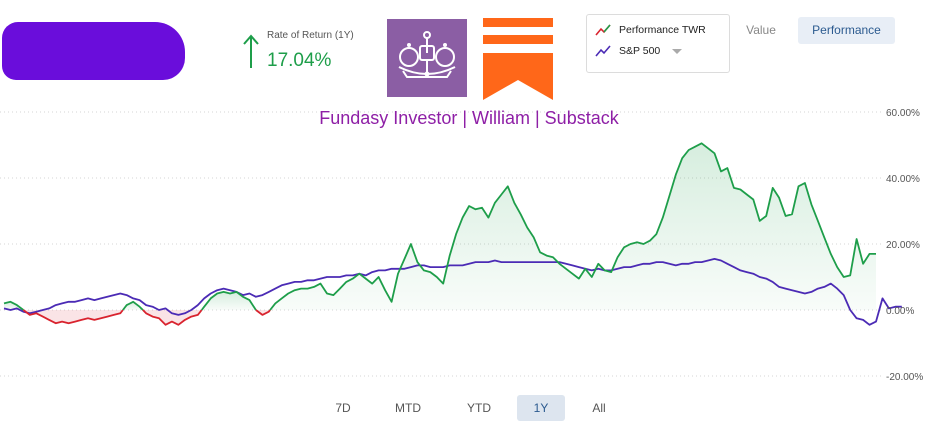  I want to click on substack-logo-icon, so click(518, 59).